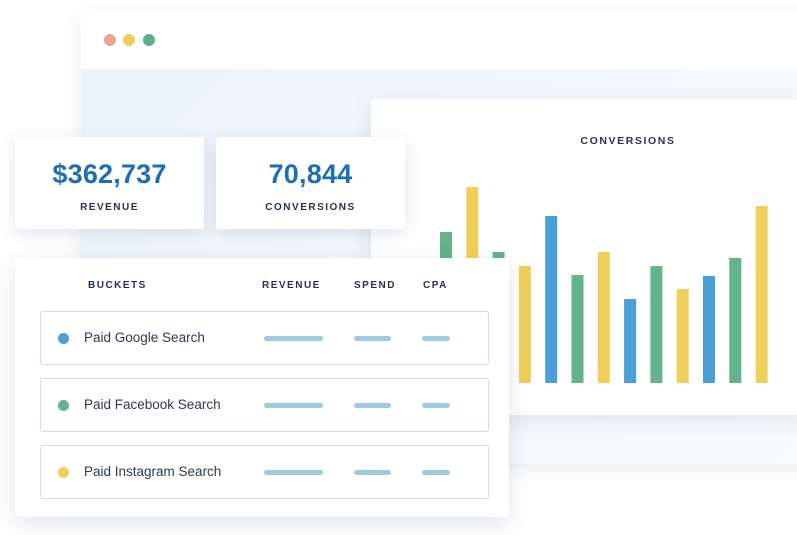  Describe the element at coordinates (117, 285) in the screenshot. I see `header-buckets: BUCKETS` at that location.